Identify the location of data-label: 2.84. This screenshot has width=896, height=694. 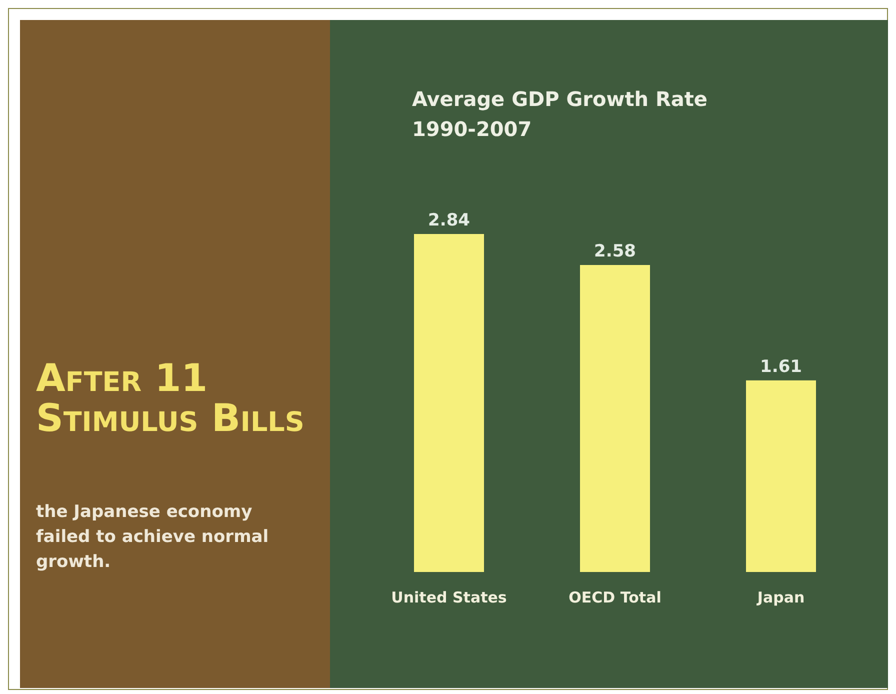
(449, 220).